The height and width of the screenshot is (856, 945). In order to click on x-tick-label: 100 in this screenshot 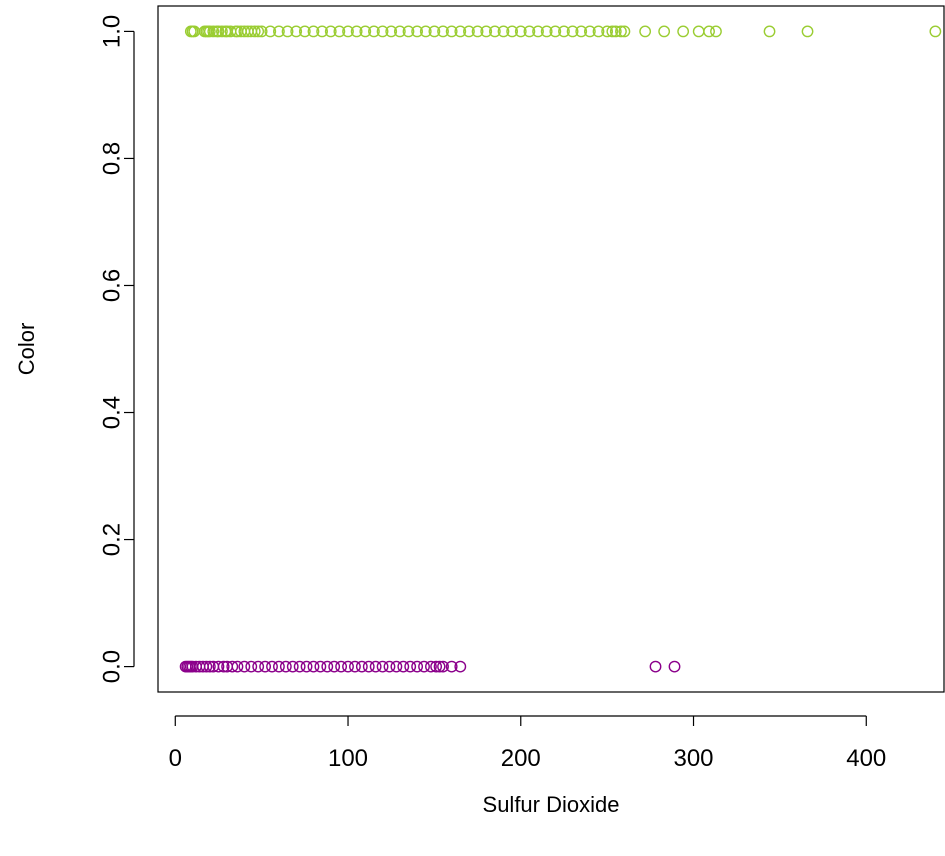, I will do `click(348, 758)`.